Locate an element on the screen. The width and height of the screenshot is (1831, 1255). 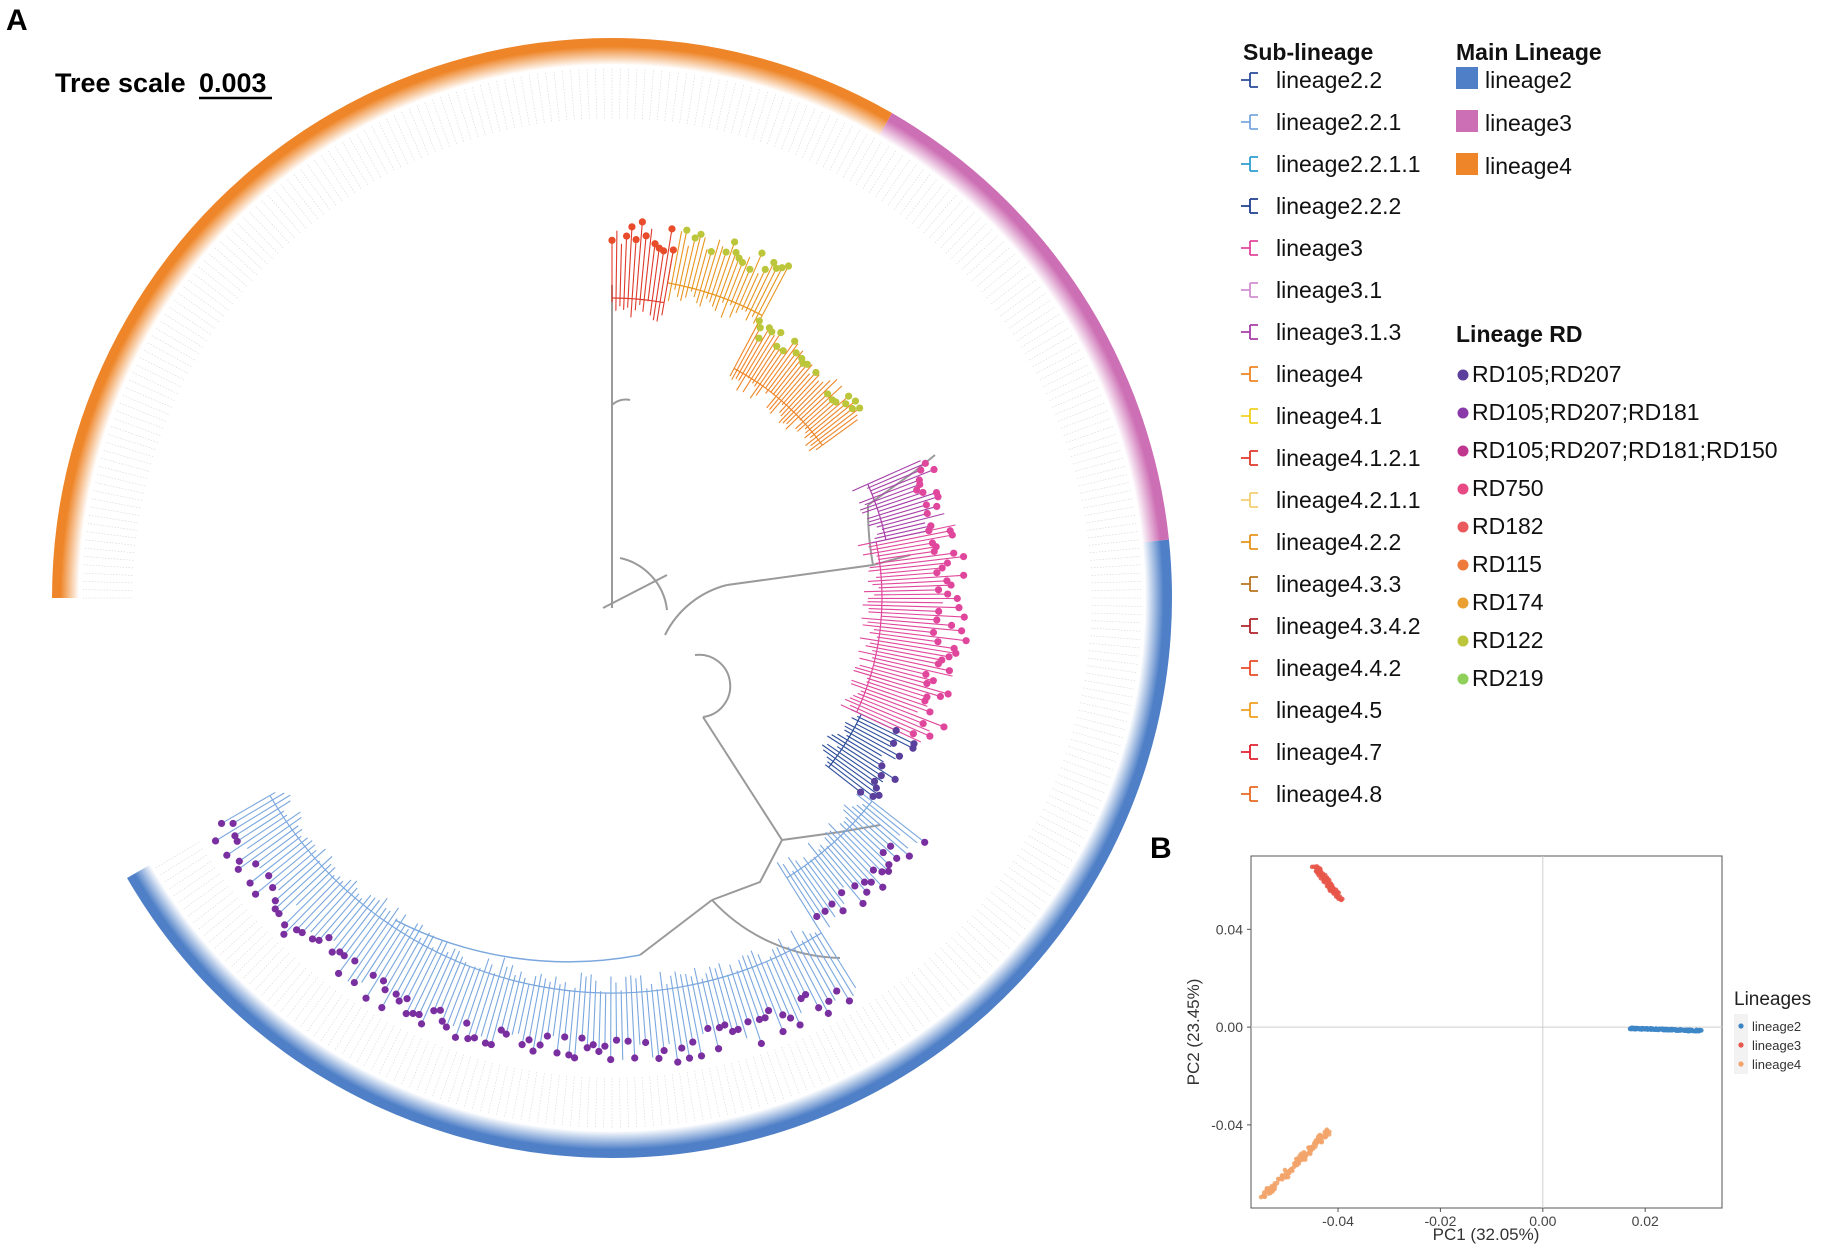
pca-plot-frame is located at coordinates (1486, 1032).